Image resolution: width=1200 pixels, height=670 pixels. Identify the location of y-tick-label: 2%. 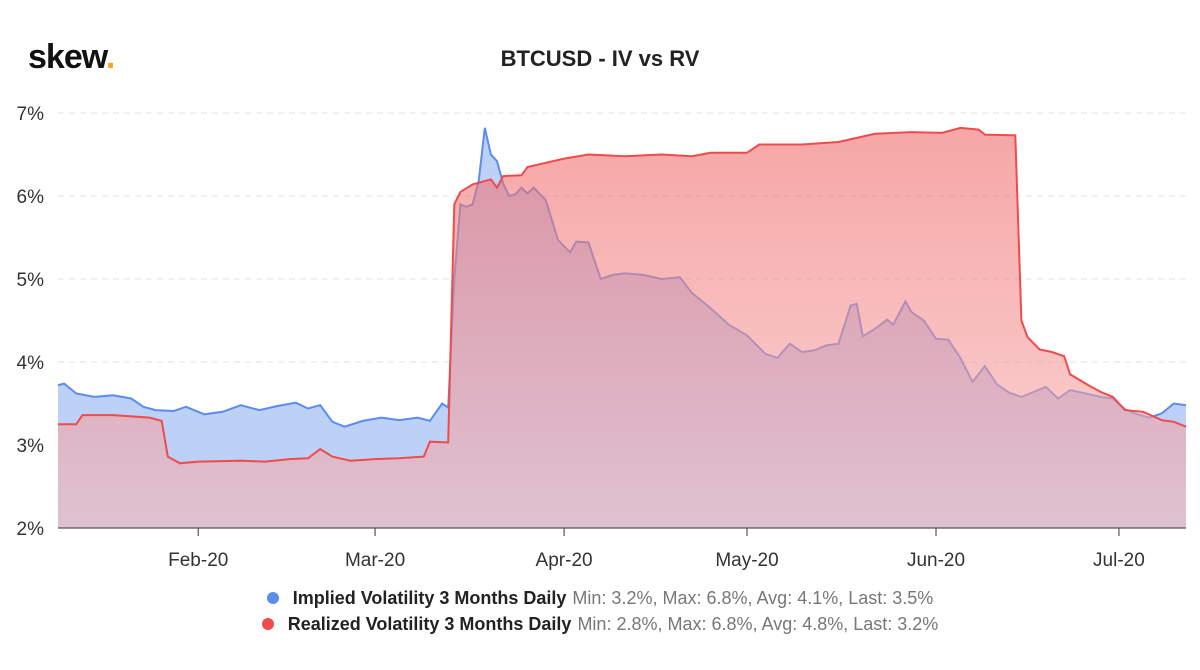
(31, 529).